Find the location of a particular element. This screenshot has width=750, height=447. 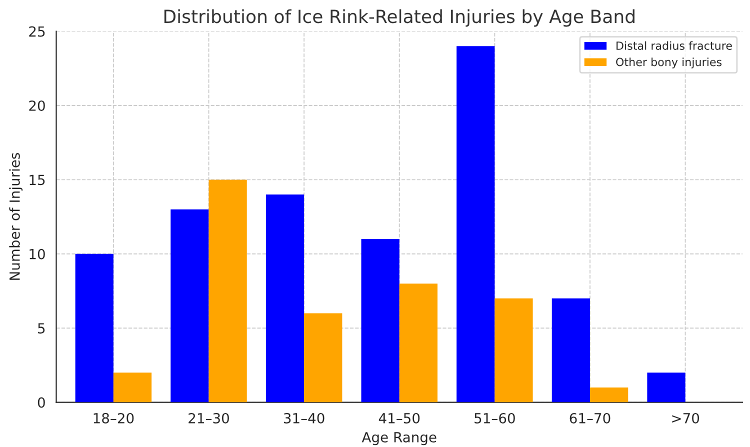

legend-label: Other bony injuries is located at coordinates (669, 63).